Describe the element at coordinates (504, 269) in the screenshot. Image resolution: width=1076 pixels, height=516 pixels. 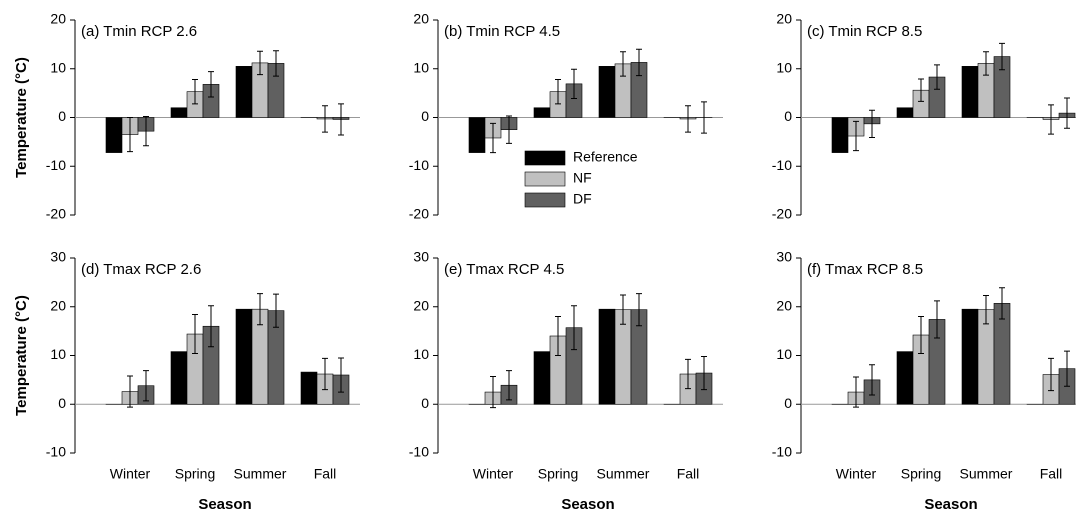
I see `panel-title: (e) Tmax RCP 4.5` at that location.